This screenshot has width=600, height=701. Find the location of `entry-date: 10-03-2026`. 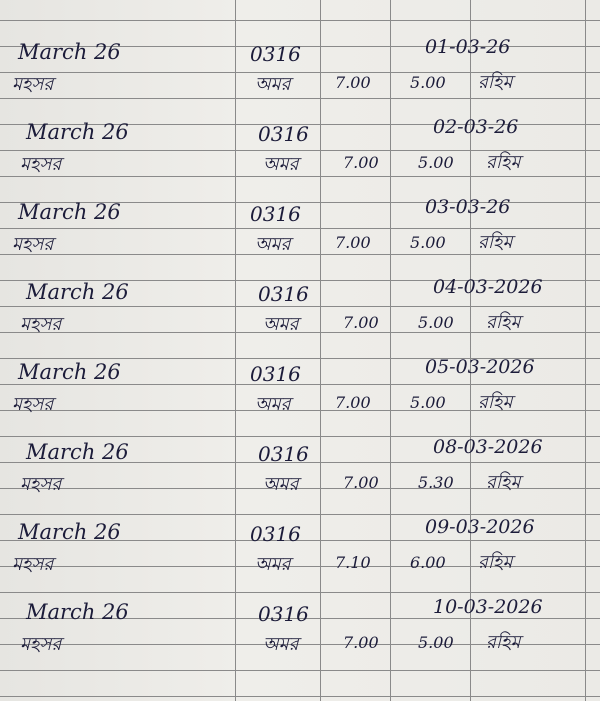

entry-date: 10-03-2026 is located at coordinates (488, 607).